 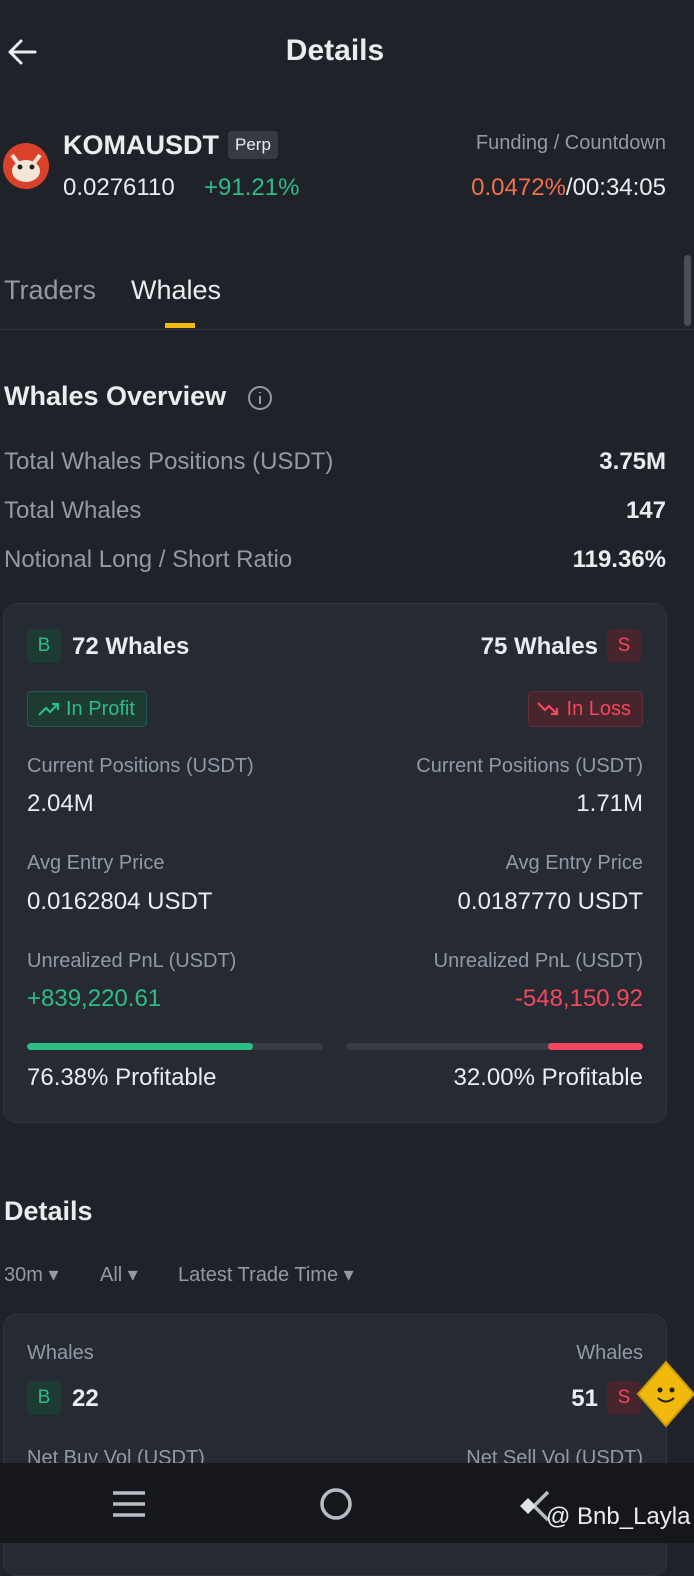 I want to click on value: 0.0162804 USDT, so click(x=120, y=901).